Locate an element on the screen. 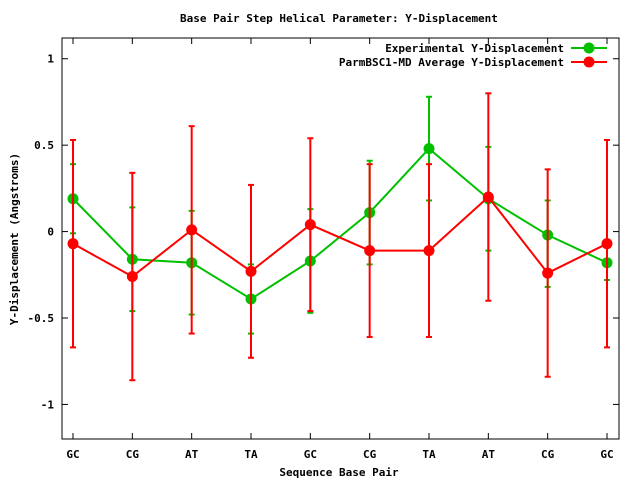 This screenshot has width=640, height=485. x-axis-label: Sequence Base Pair is located at coordinates (339, 472).